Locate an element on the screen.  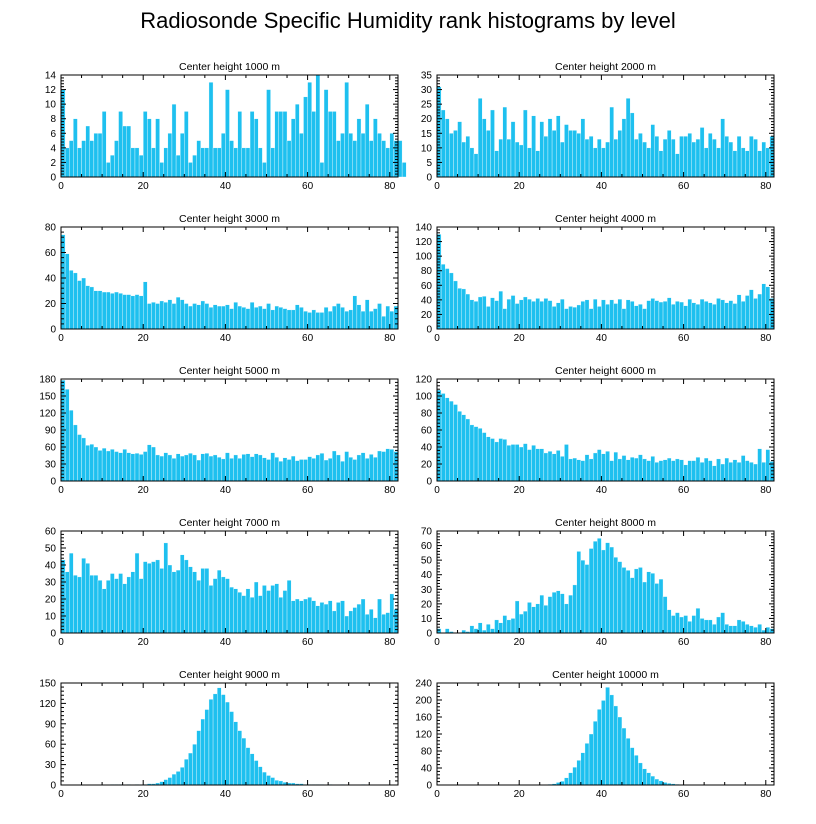
panel-title: Center height 5000 m is located at coordinates (229, 371).